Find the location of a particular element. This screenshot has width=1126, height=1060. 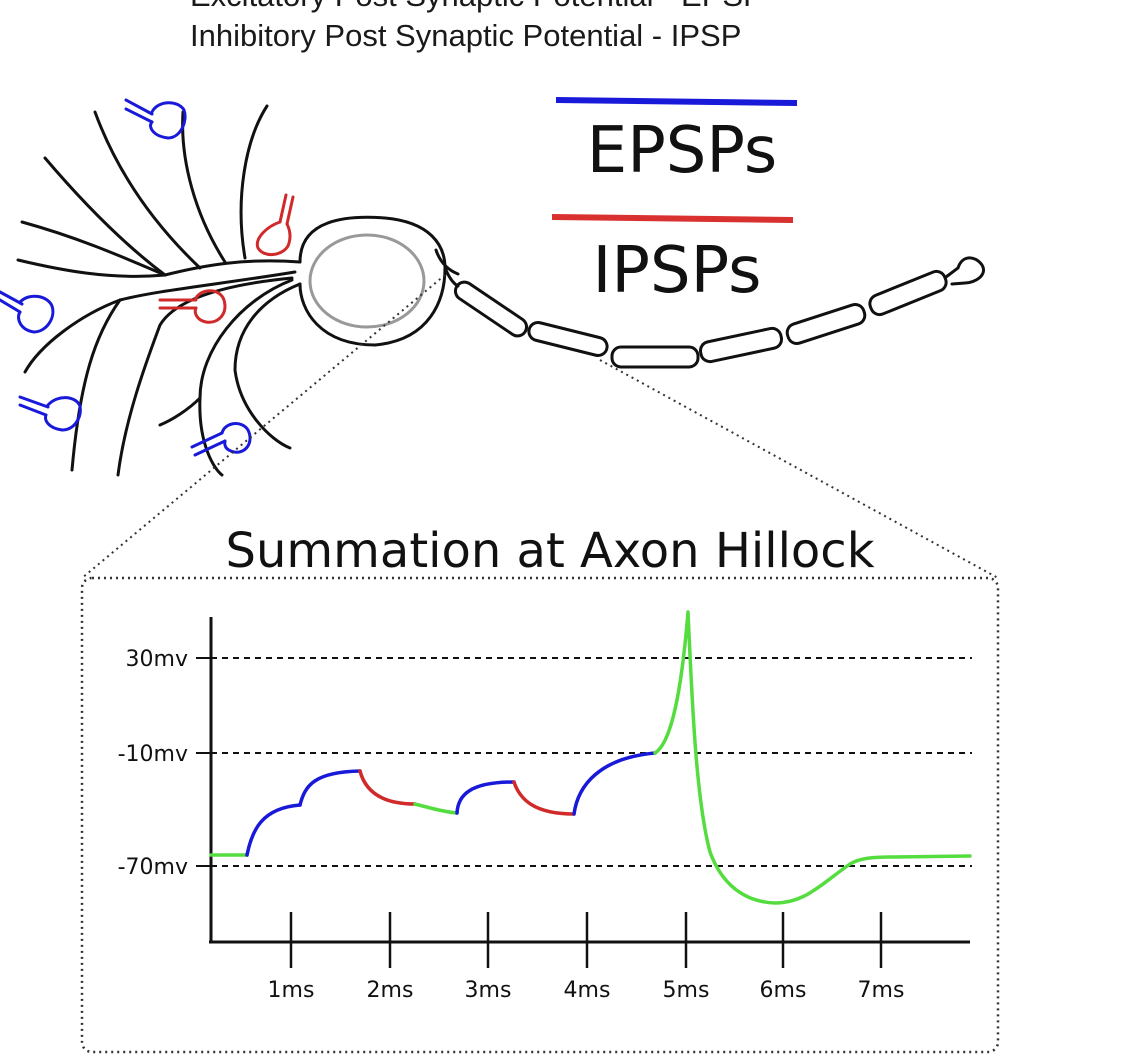

y-tick-label: 30mv is located at coordinates (157, 659).